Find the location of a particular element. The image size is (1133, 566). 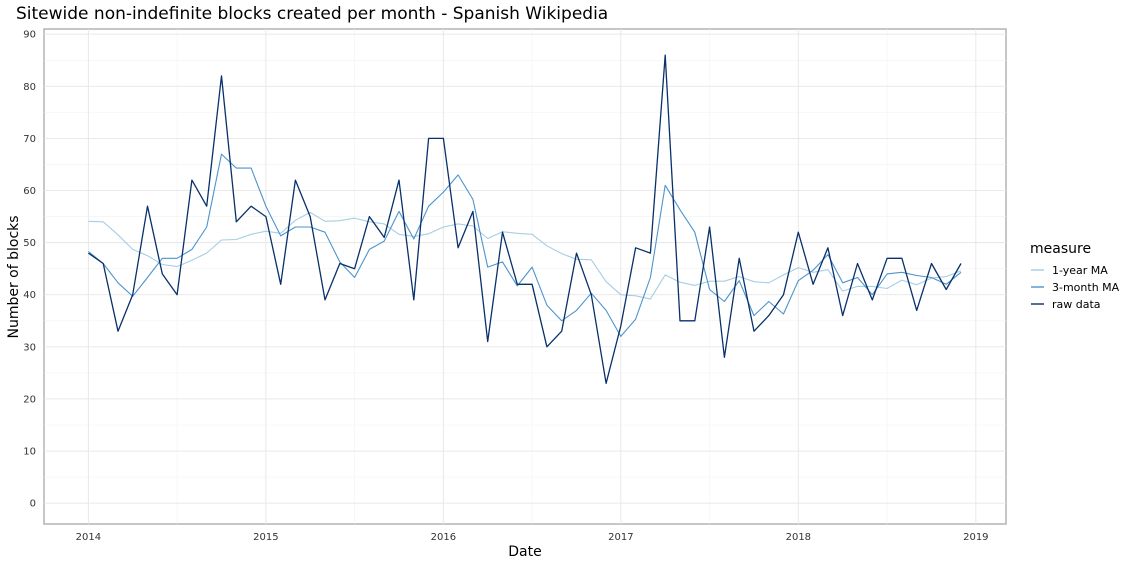

legend-title: measure is located at coordinates (1060, 249).